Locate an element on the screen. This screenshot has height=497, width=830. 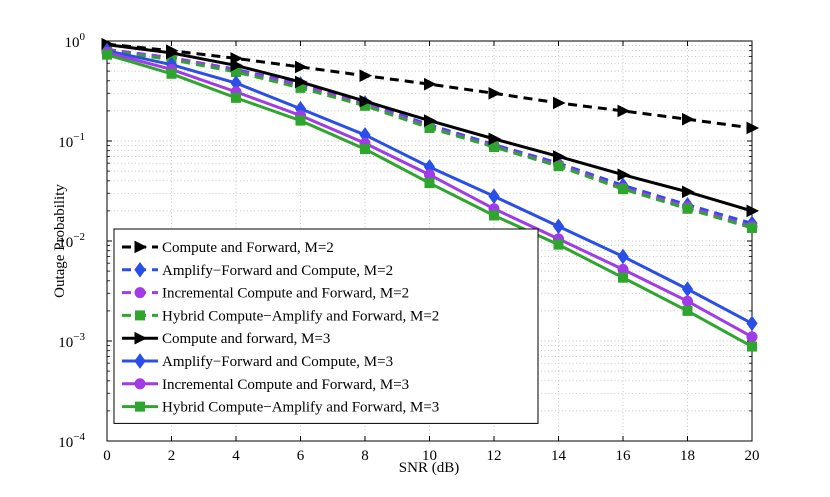
y-tick-label: 10⁻² is located at coordinates (71, 241).